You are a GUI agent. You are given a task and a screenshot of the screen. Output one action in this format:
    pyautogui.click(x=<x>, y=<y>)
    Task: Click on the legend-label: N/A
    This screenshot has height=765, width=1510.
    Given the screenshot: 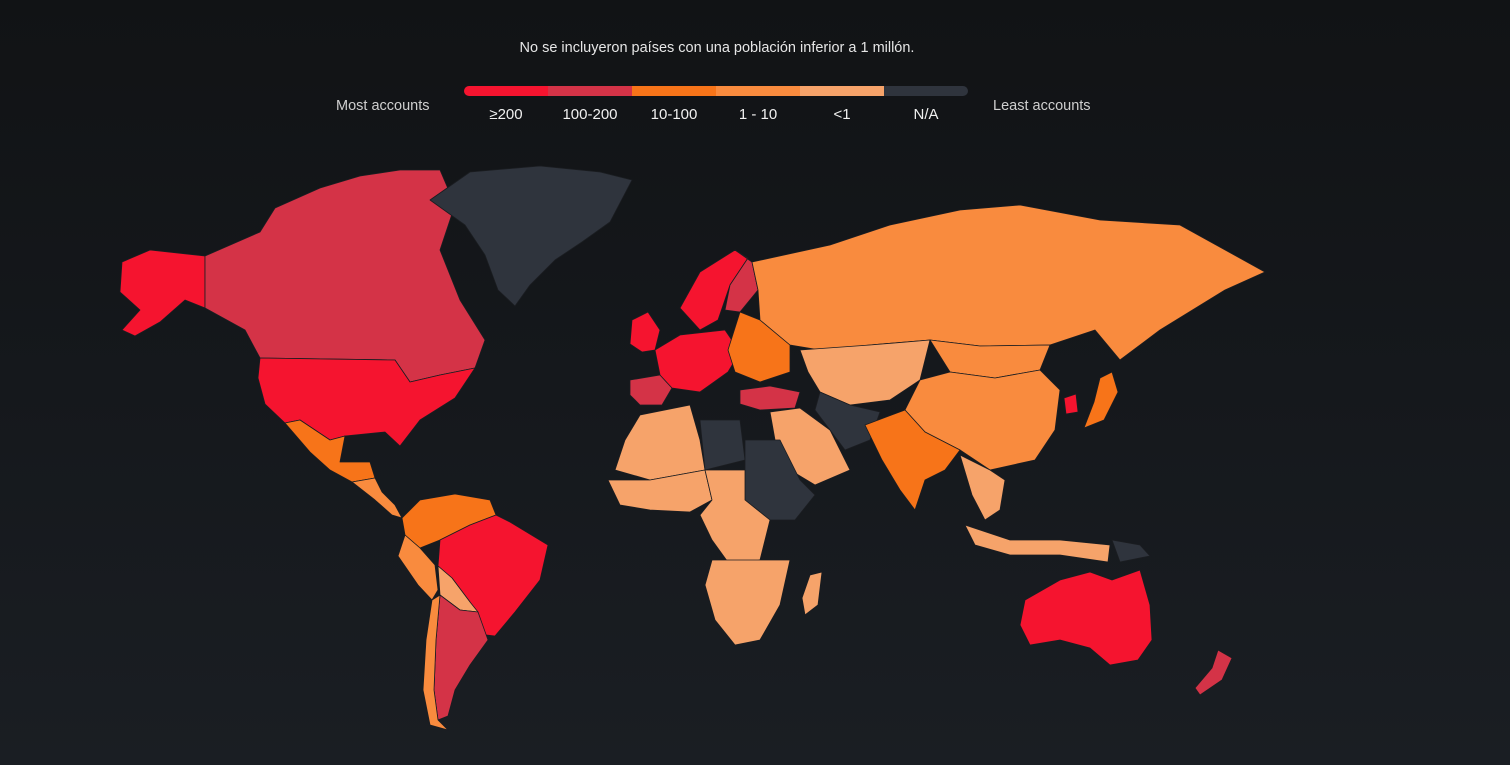 What is the action you would take?
    pyautogui.click(x=926, y=114)
    